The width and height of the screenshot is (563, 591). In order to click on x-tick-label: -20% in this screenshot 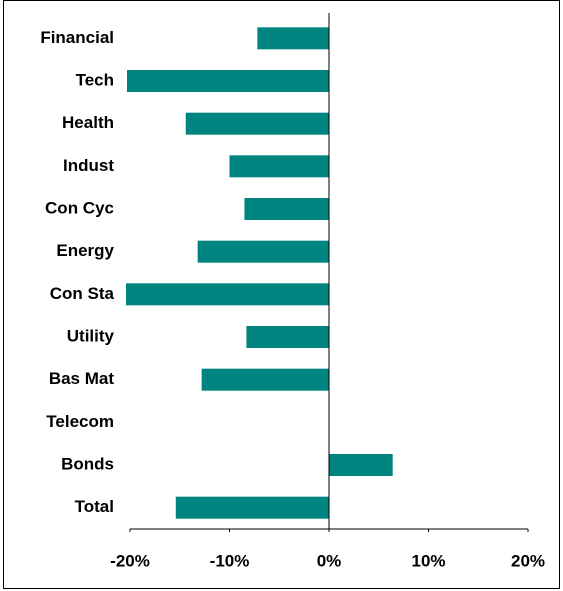, I will do `click(130, 560)`.